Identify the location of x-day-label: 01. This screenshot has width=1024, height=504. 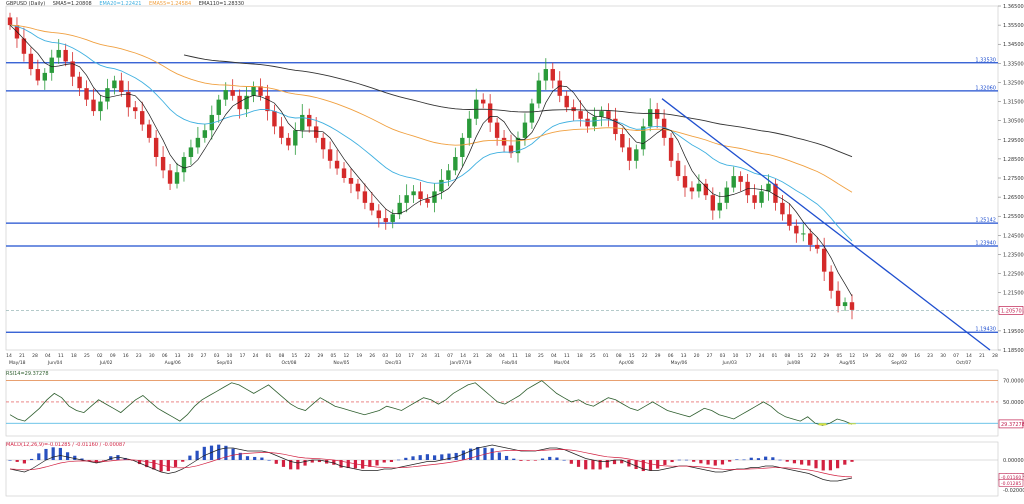
(606, 356).